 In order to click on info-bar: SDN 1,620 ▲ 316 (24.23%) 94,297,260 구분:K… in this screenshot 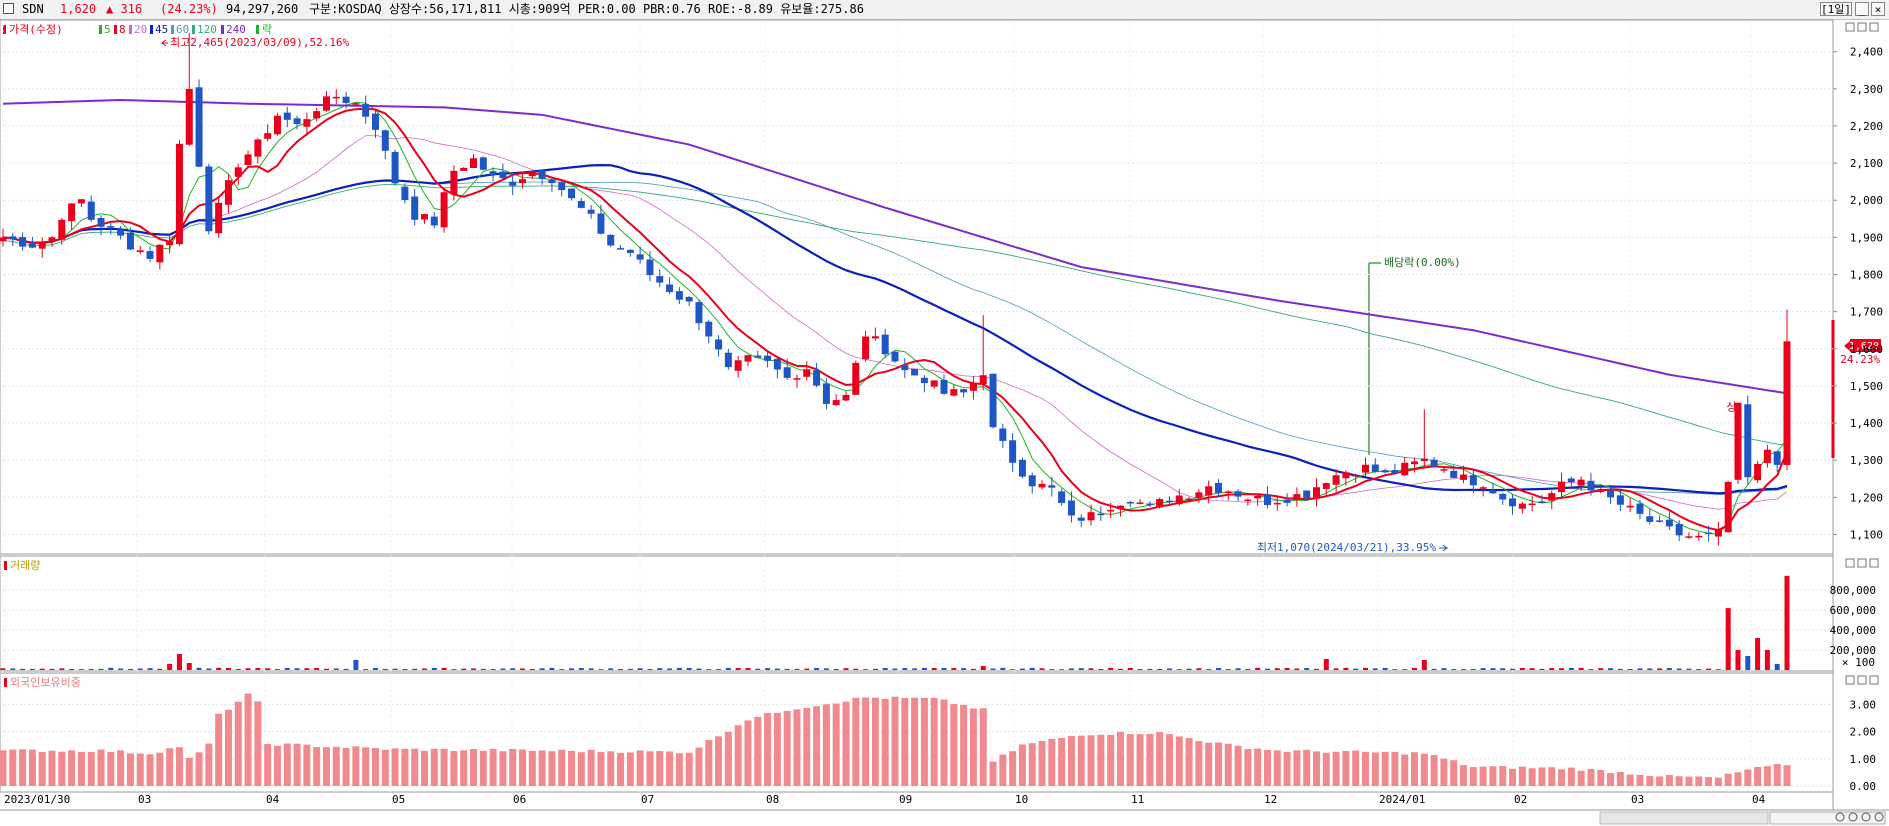, I will do `click(944, 10)`.